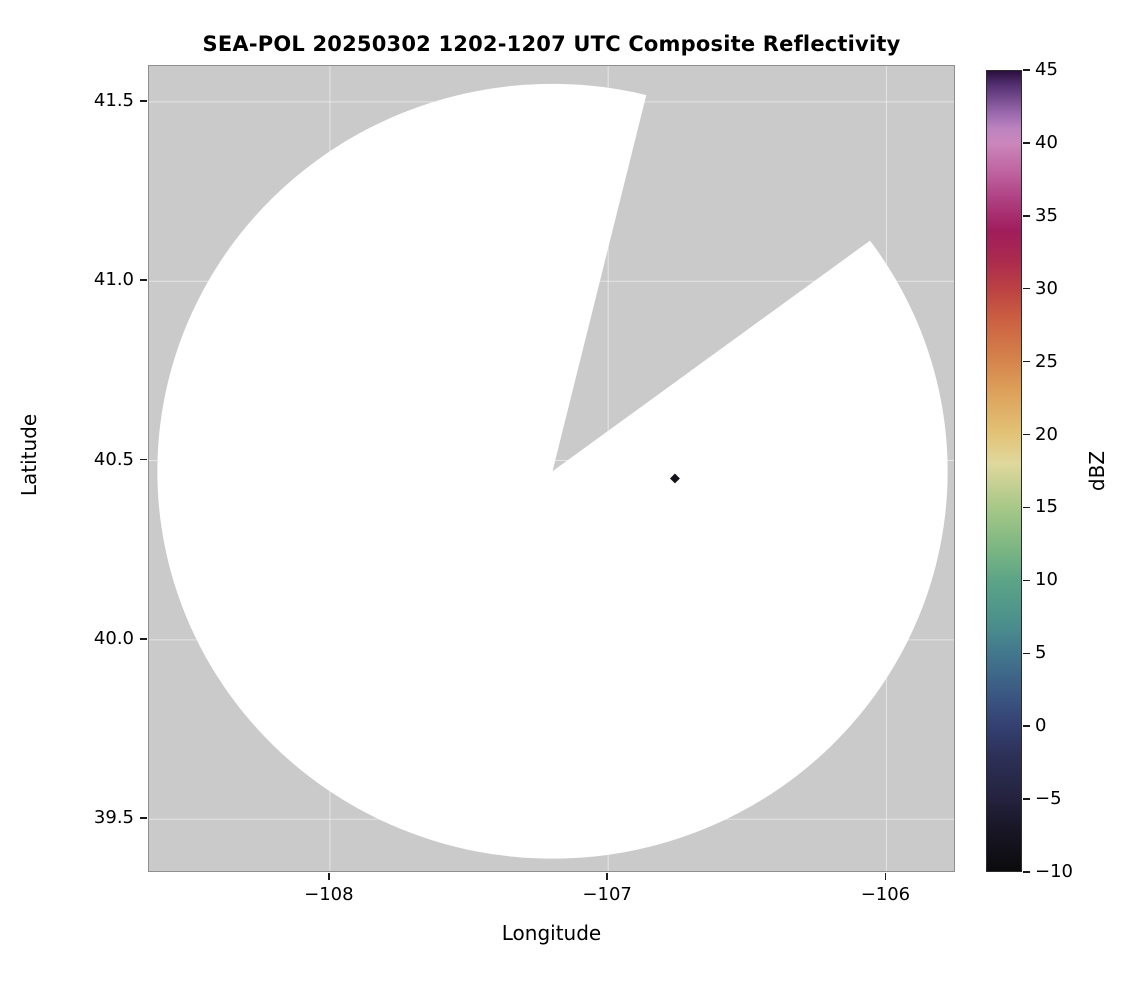 This screenshot has width=1146, height=990. Describe the element at coordinates (1097, 471) in the screenshot. I see `colorbar-label: dBZ` at that location.